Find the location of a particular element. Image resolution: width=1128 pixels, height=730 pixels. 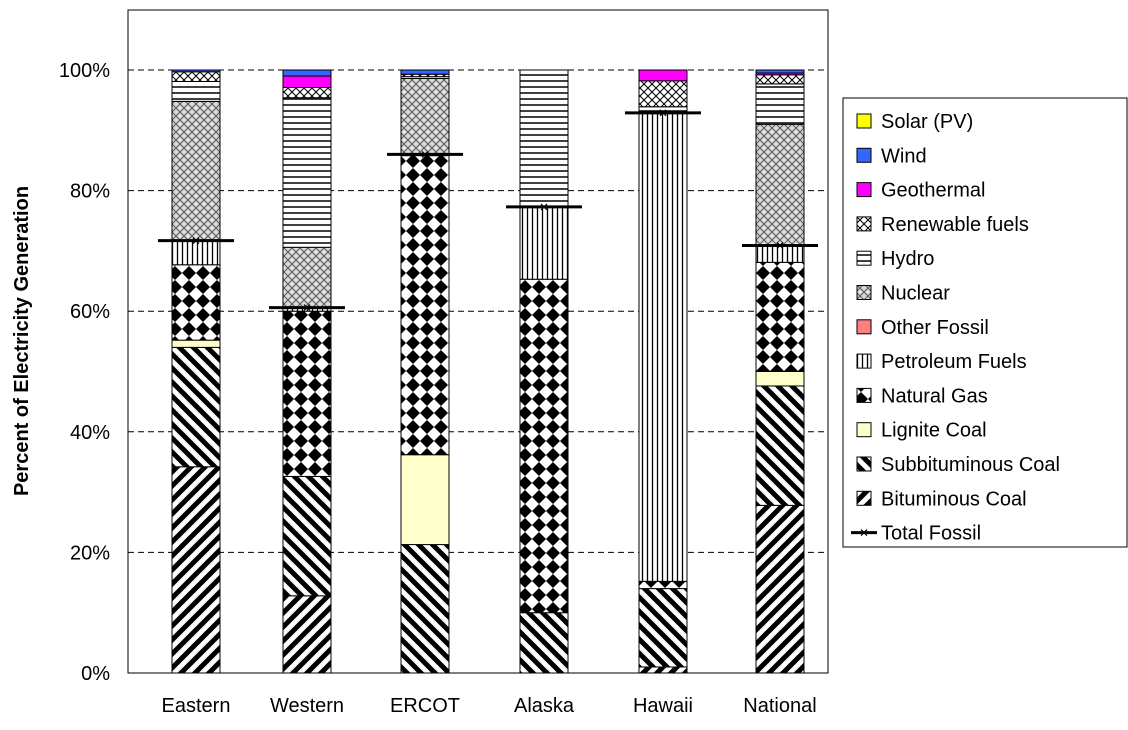

x-tick-label: Eastern is located at coordinates (196, 706).